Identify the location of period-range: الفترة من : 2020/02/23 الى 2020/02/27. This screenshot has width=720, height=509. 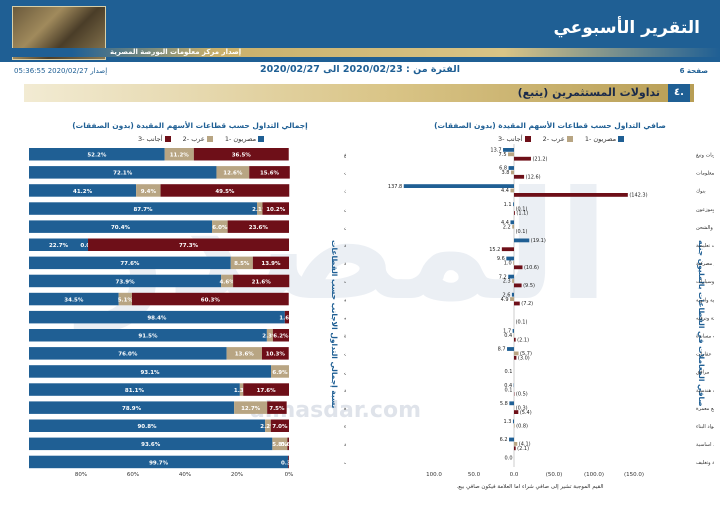
(360, 69).